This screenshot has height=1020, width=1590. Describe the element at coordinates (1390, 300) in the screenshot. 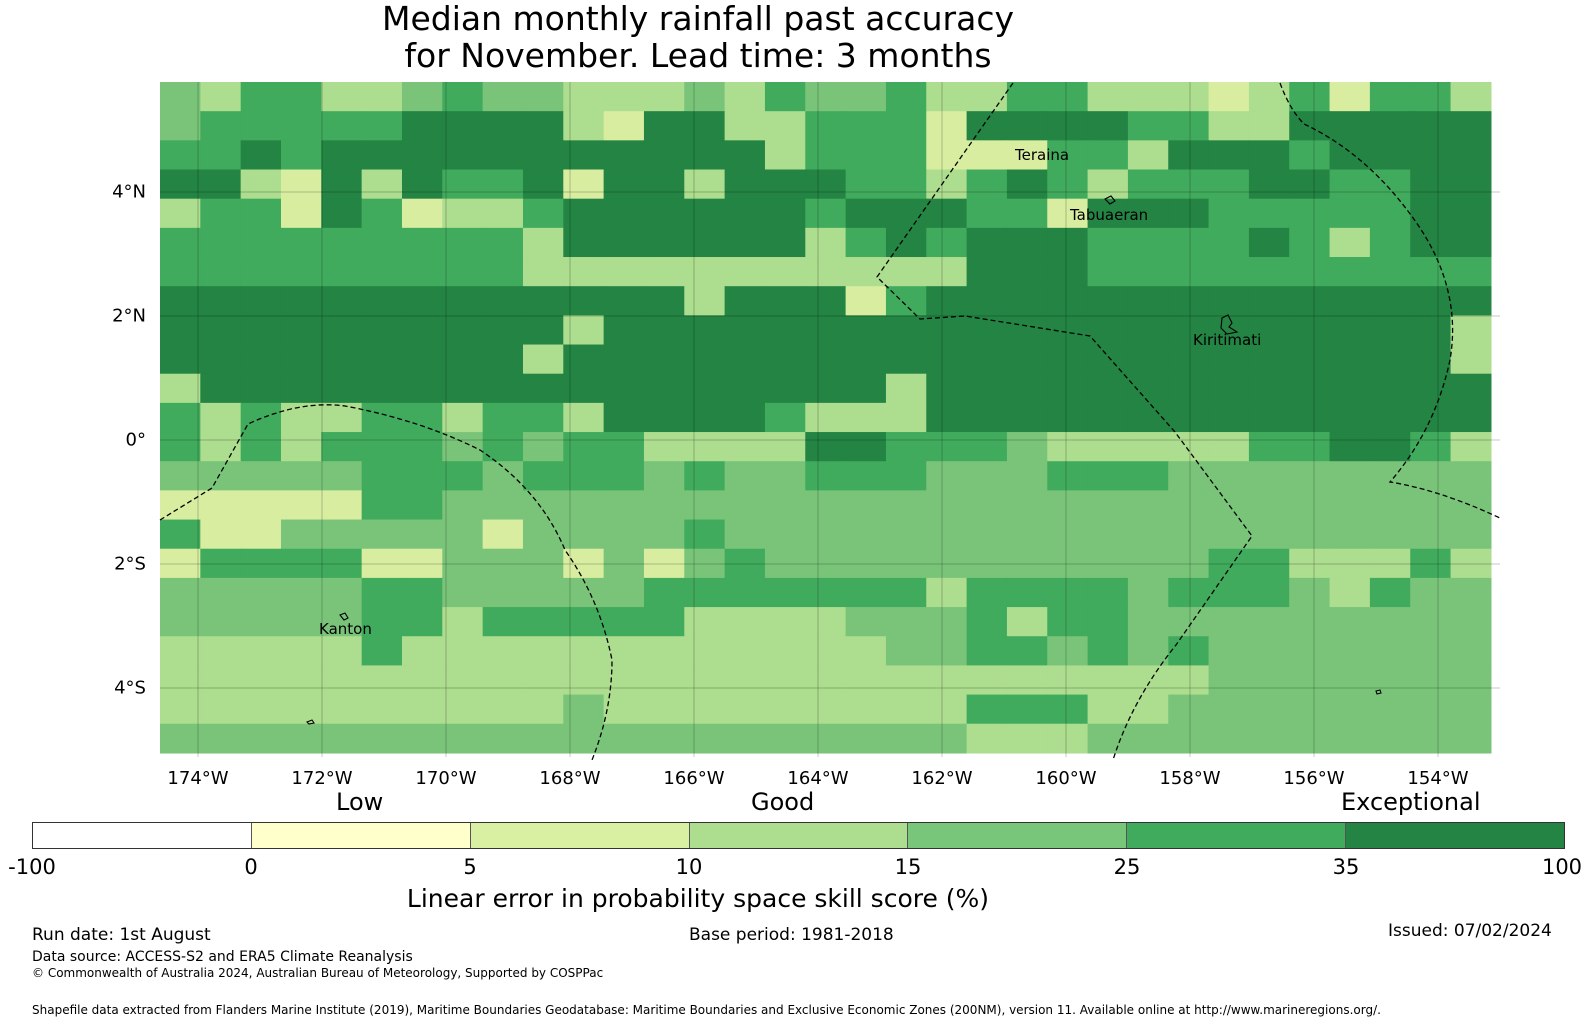

I see `eez-boundary-line-islands-east` at that location.